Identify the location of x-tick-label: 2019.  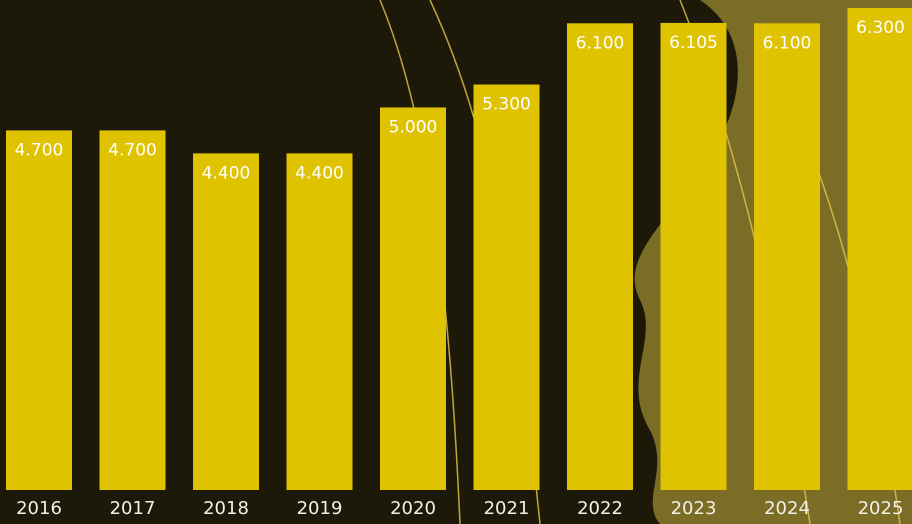
(320, 508).